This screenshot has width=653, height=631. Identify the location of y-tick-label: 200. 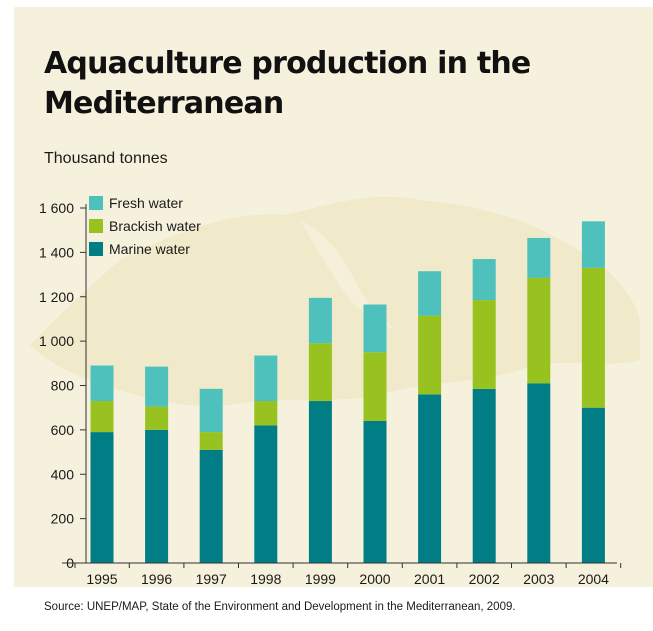
(63, 519).